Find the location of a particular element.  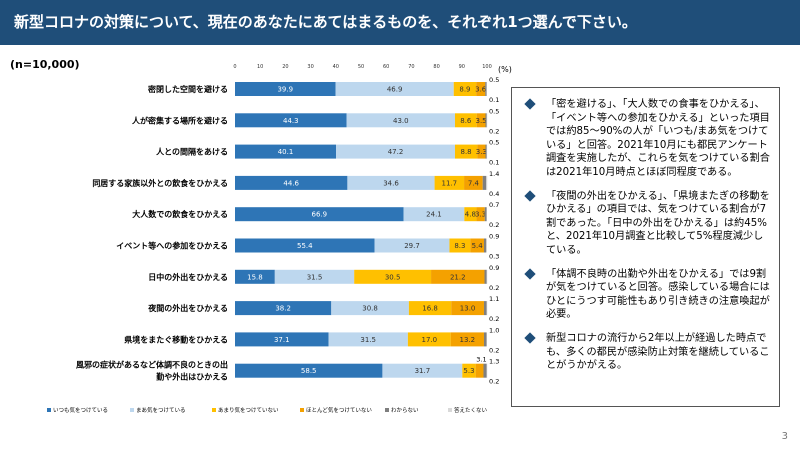

legend-label: ほとんど気をつけていない is located at coordinates (339, 410).